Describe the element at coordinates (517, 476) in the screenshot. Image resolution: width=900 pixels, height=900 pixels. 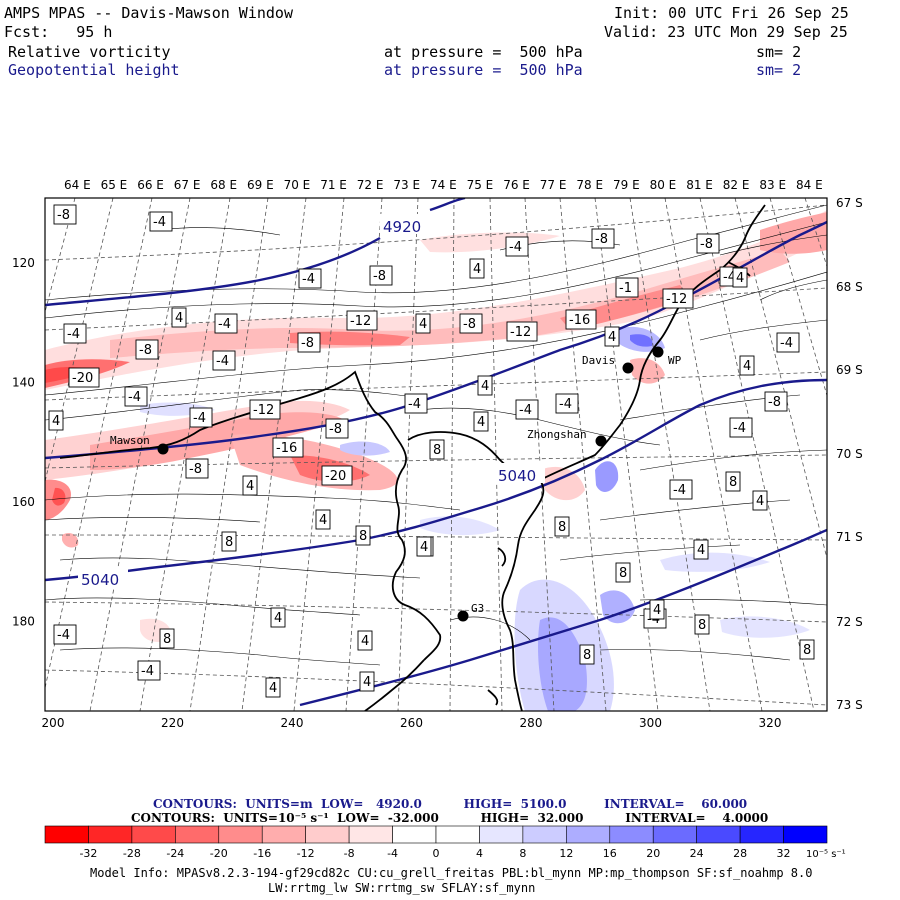
I see `height-label-5040-a: 5040` at that location.